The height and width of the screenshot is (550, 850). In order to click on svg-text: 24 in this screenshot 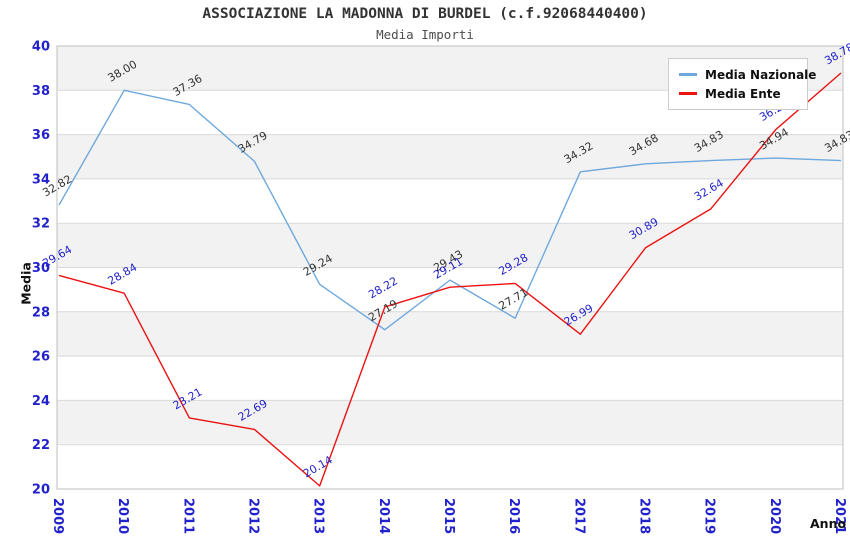, I will do `click(41, 401)`.